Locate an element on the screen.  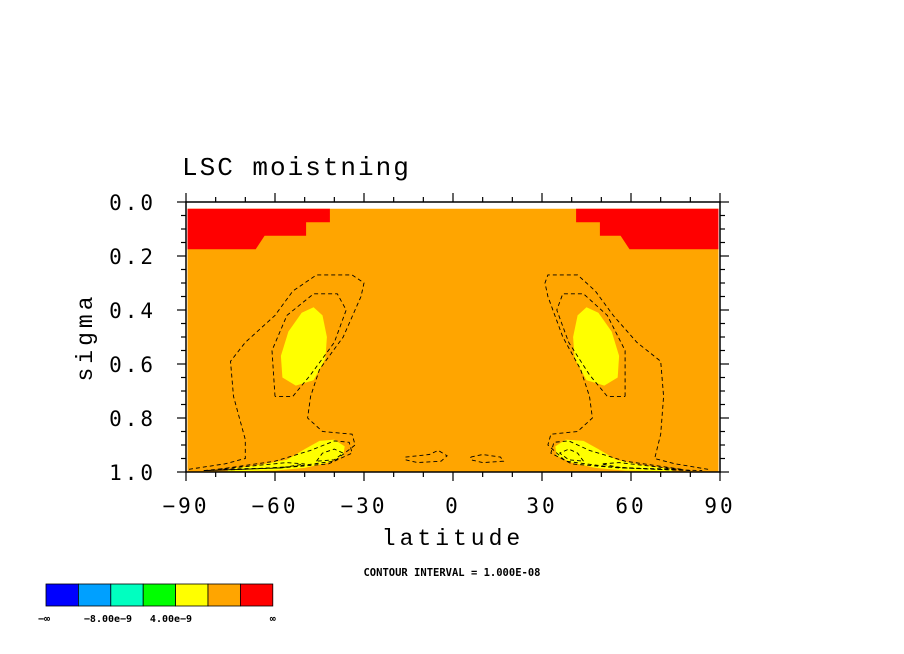
region-top-right-red is located at coordinates (647, 229).